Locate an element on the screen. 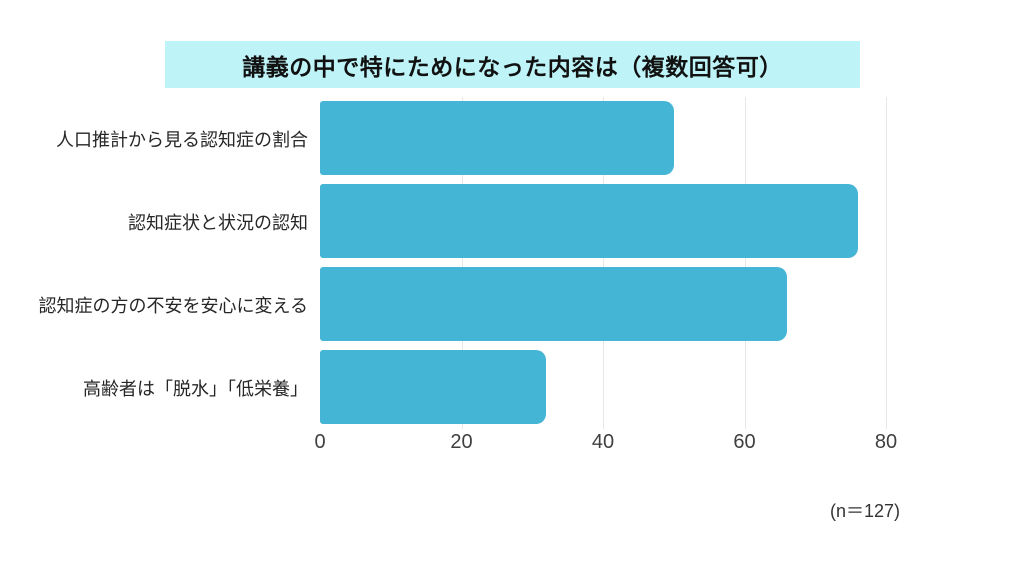 The width and height of the screenshot is (1024, 576). x-tick-label: 0 is located at coordinates (320, 442).